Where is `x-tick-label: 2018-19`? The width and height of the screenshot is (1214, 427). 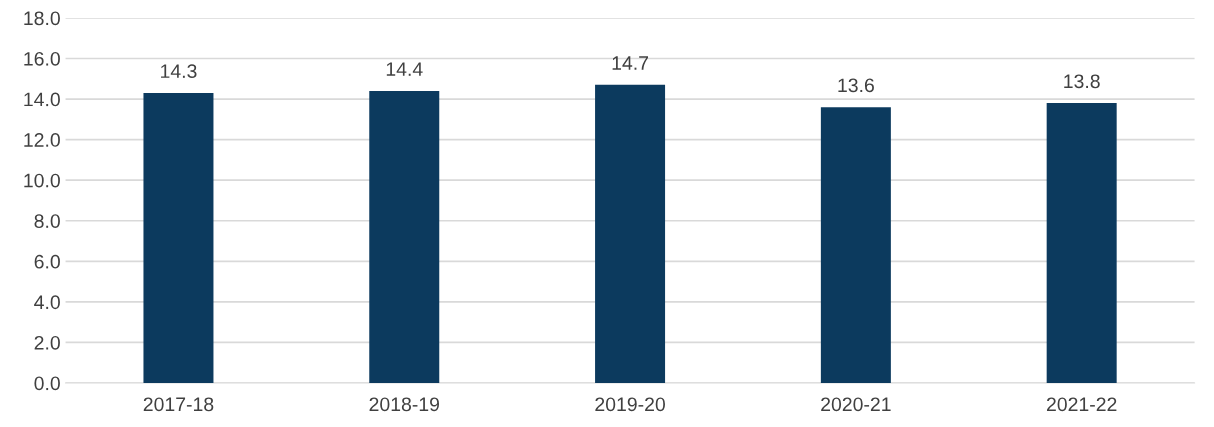
x-tick-label: 2018-19 is located at coordinates (404, 404).